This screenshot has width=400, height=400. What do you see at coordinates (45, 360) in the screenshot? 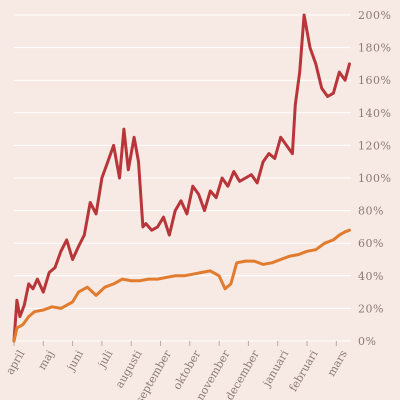
I see `x-tick-label: maj` at bounding box center [45, 360].